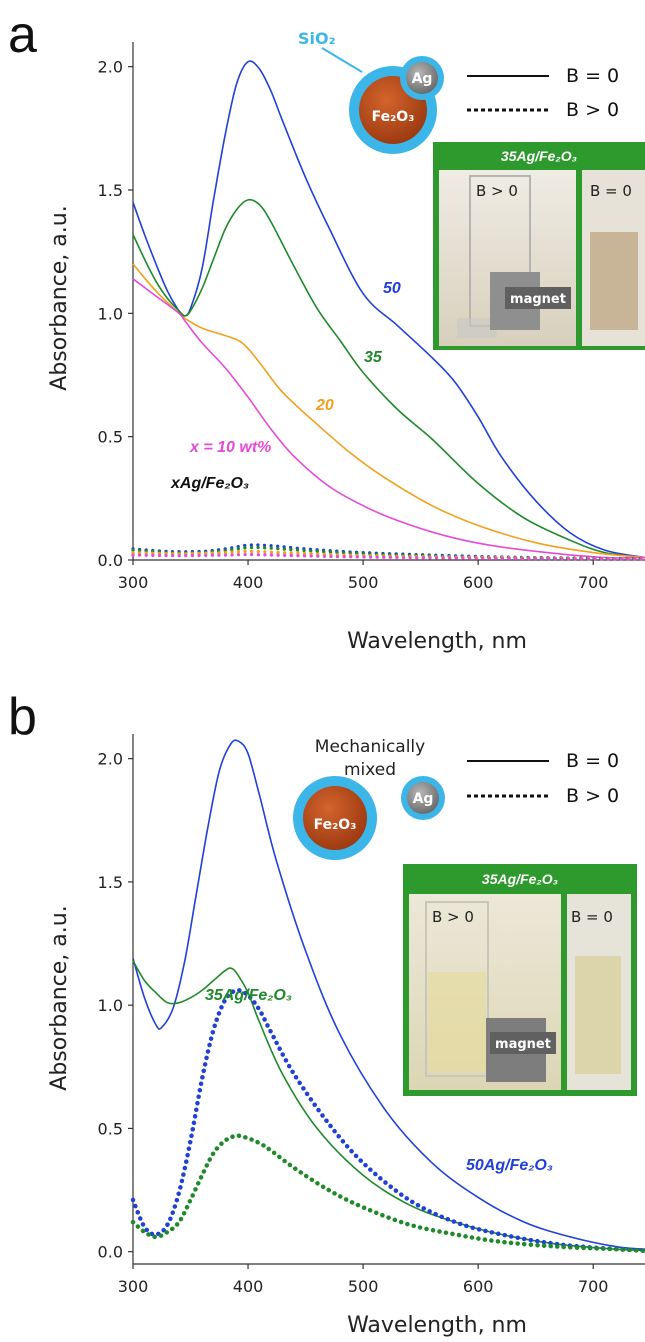  I want to click on mixed-label-1: Mechanically, so click(370, 747).